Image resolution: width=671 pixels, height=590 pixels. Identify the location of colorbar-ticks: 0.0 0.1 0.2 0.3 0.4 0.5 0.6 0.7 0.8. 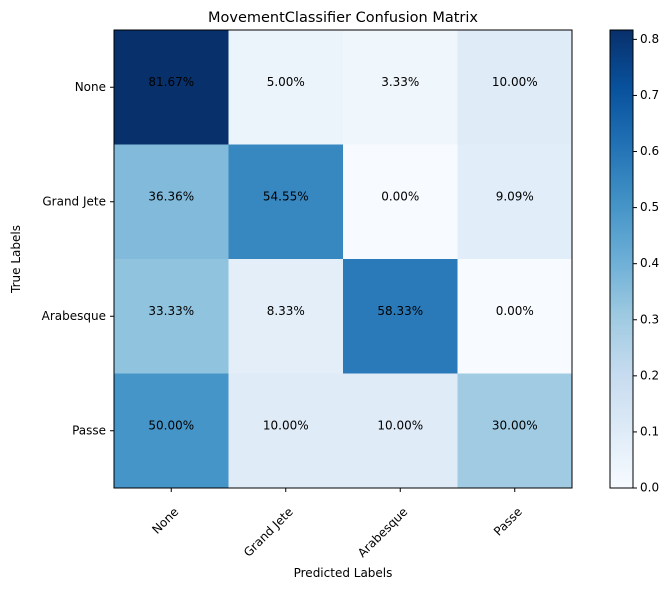
(646, 263).